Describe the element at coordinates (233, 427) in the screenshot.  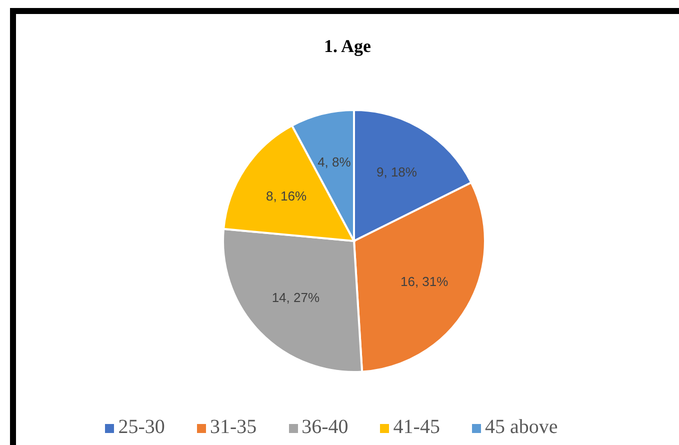
I see `legend-label: 31-35` at that location.